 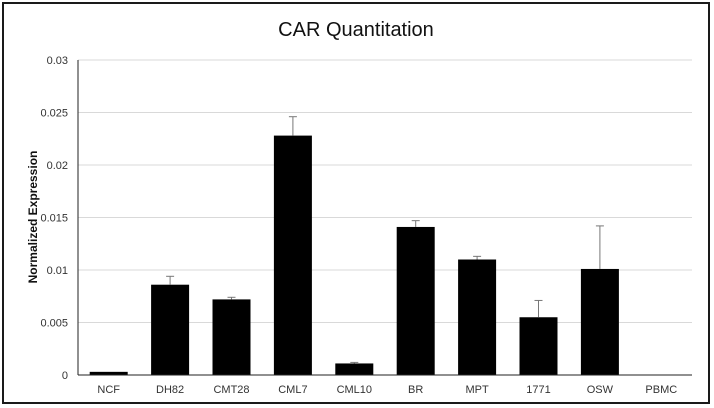 What do you see at coordinates (661, 390) in the screenshot?
I see `x-tick-label: PBMC` at bounding box center [661, 390].